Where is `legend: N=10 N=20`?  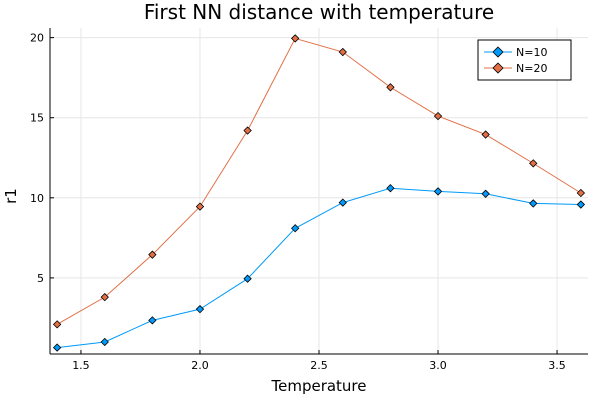
legend: N=10 N=20 is located at coordinates (524, 60).